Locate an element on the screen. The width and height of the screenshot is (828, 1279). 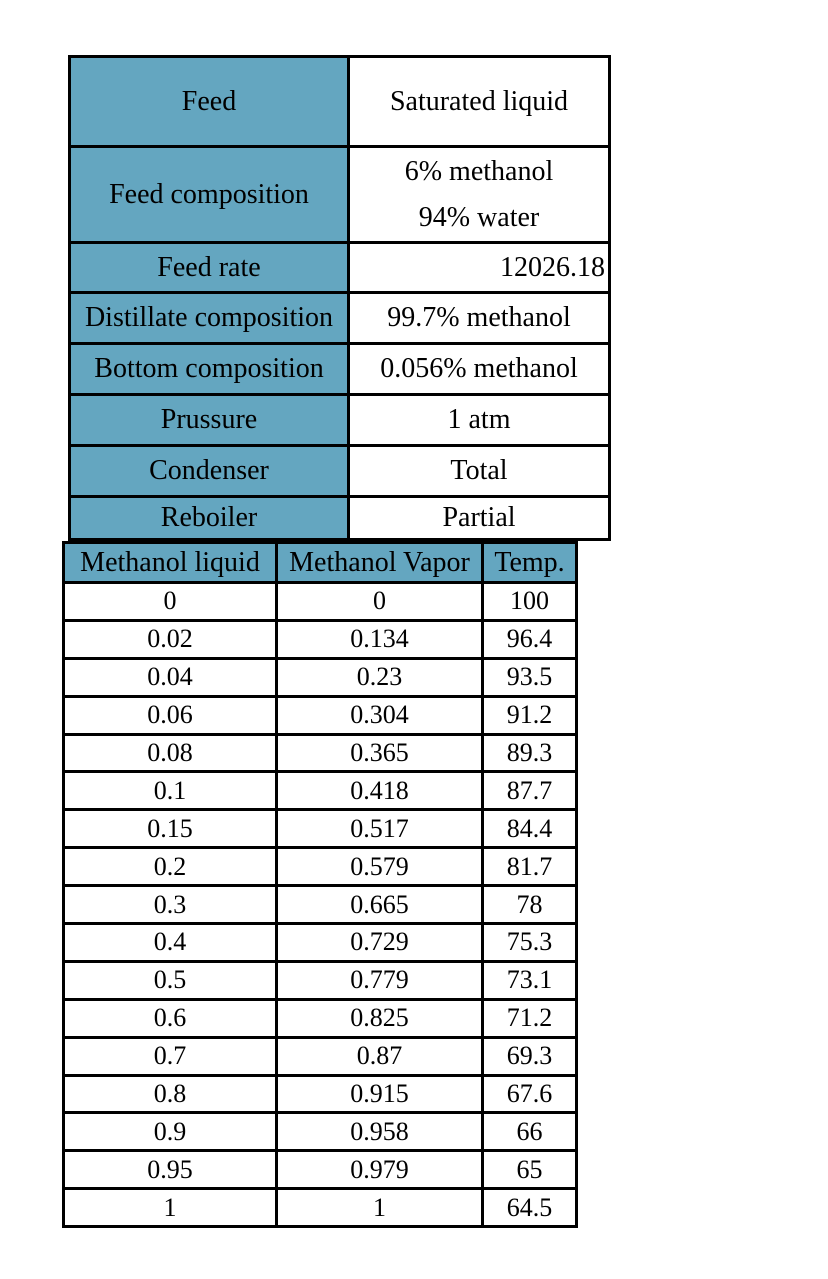
vapor-cell: 0 is located at coordinates (379, 601).